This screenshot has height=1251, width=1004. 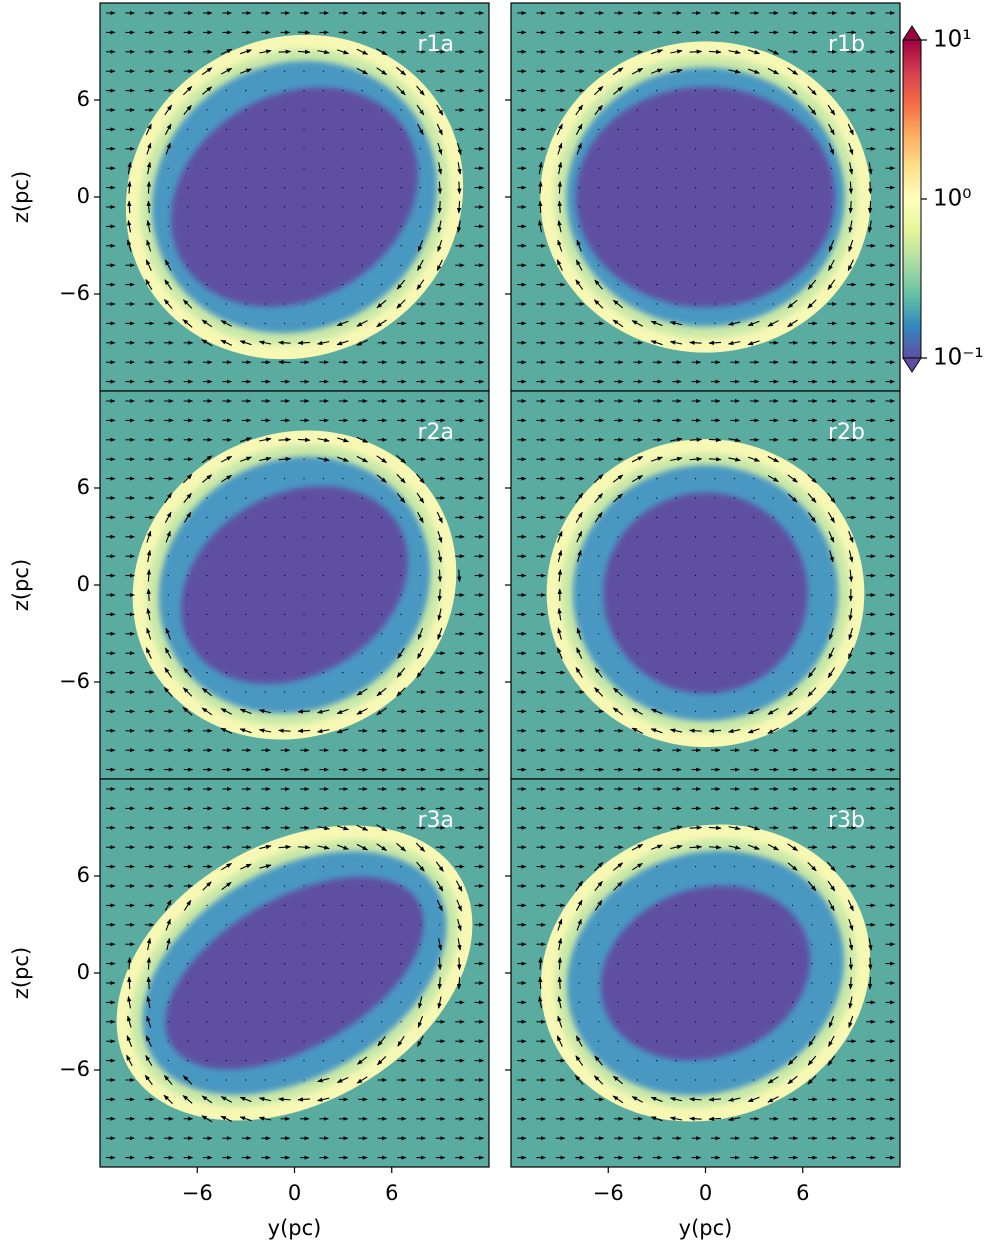 What do you see at coordinates (952, 199) in the screenshot?
I see `colorbar-tick-label: 10⁰` at bounding box center [952, 199].